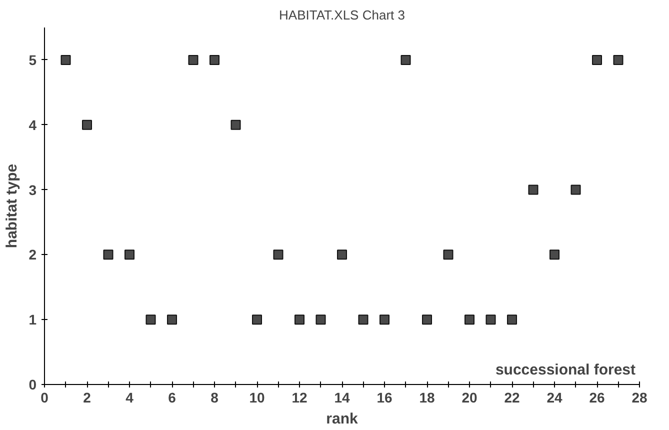 This screenshot has height=430, width=669. Describe the element at coordinates (512, 398) in the screenshot. I see `x-tick-label: 22` at that location.